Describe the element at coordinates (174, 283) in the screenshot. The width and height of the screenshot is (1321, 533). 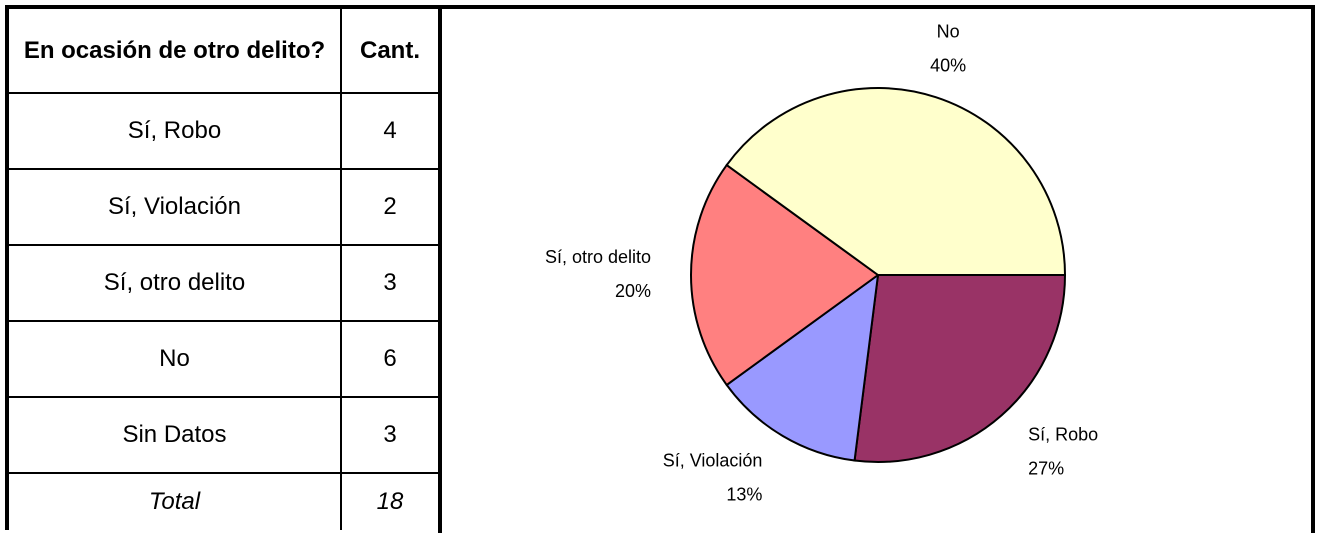
I see `cell: Sí, otro delito` at that location.